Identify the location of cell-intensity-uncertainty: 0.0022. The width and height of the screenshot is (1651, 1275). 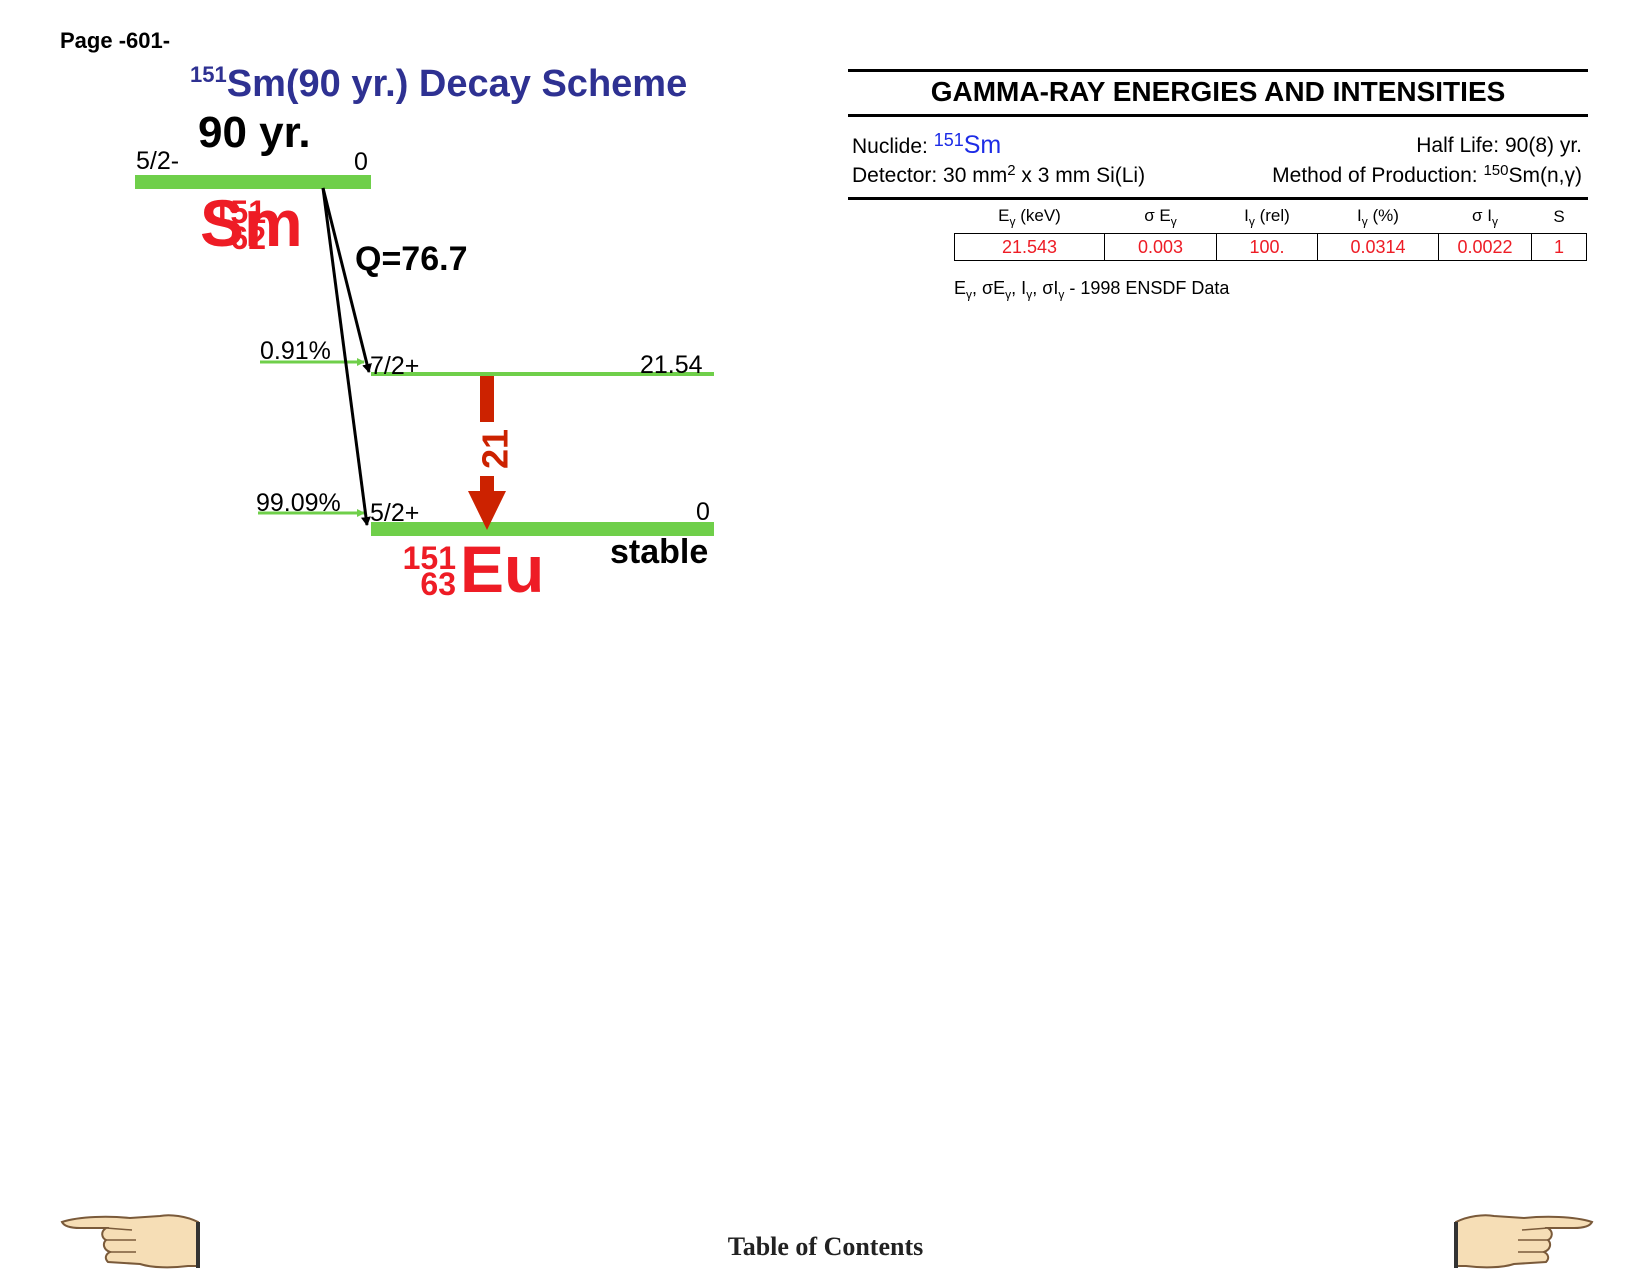
(1485, 247).